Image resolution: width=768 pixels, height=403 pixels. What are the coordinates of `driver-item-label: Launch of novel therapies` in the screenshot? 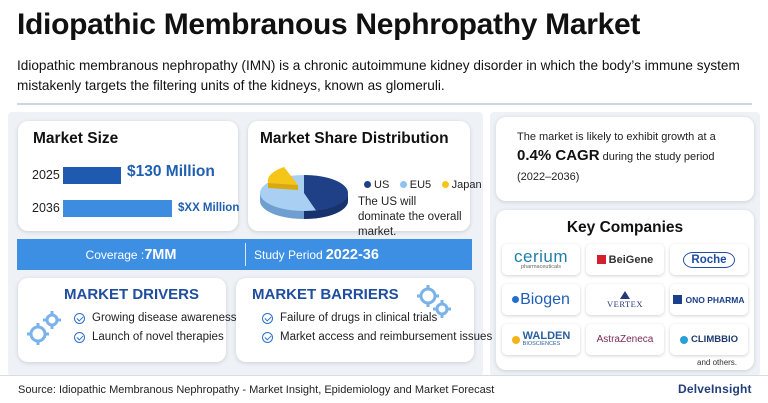 It's located at (158, 337).